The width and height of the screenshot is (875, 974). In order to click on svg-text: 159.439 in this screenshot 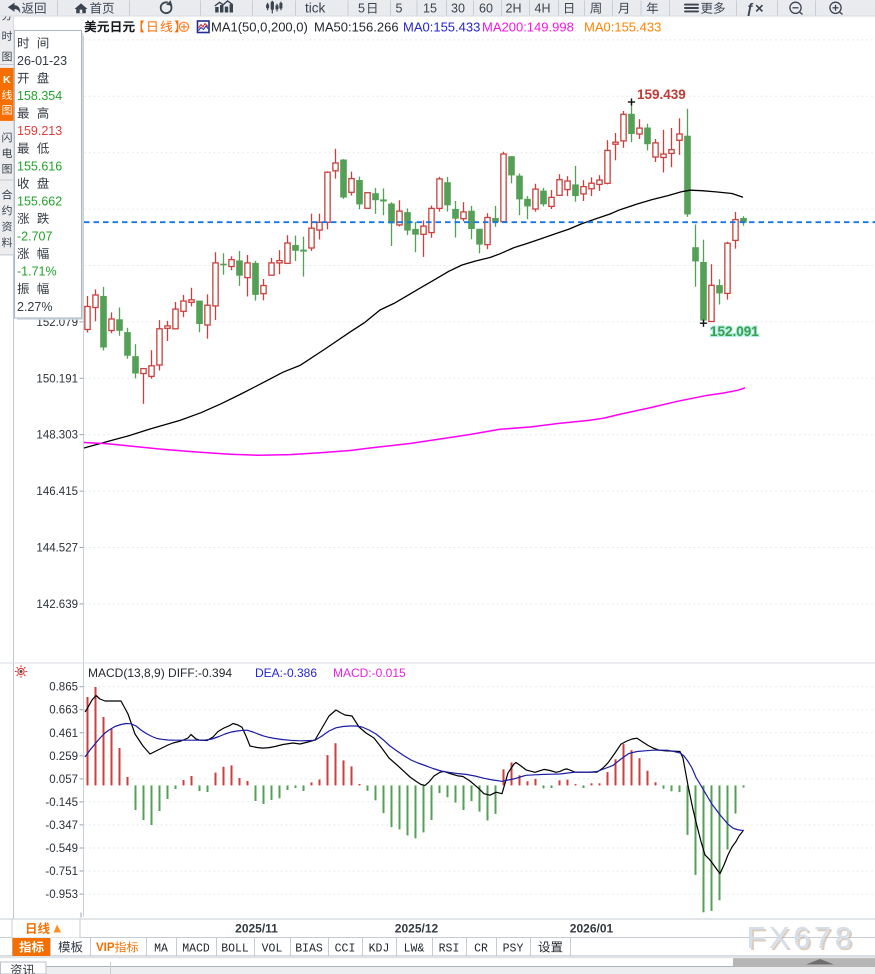, I will do `click(661, 94)`.